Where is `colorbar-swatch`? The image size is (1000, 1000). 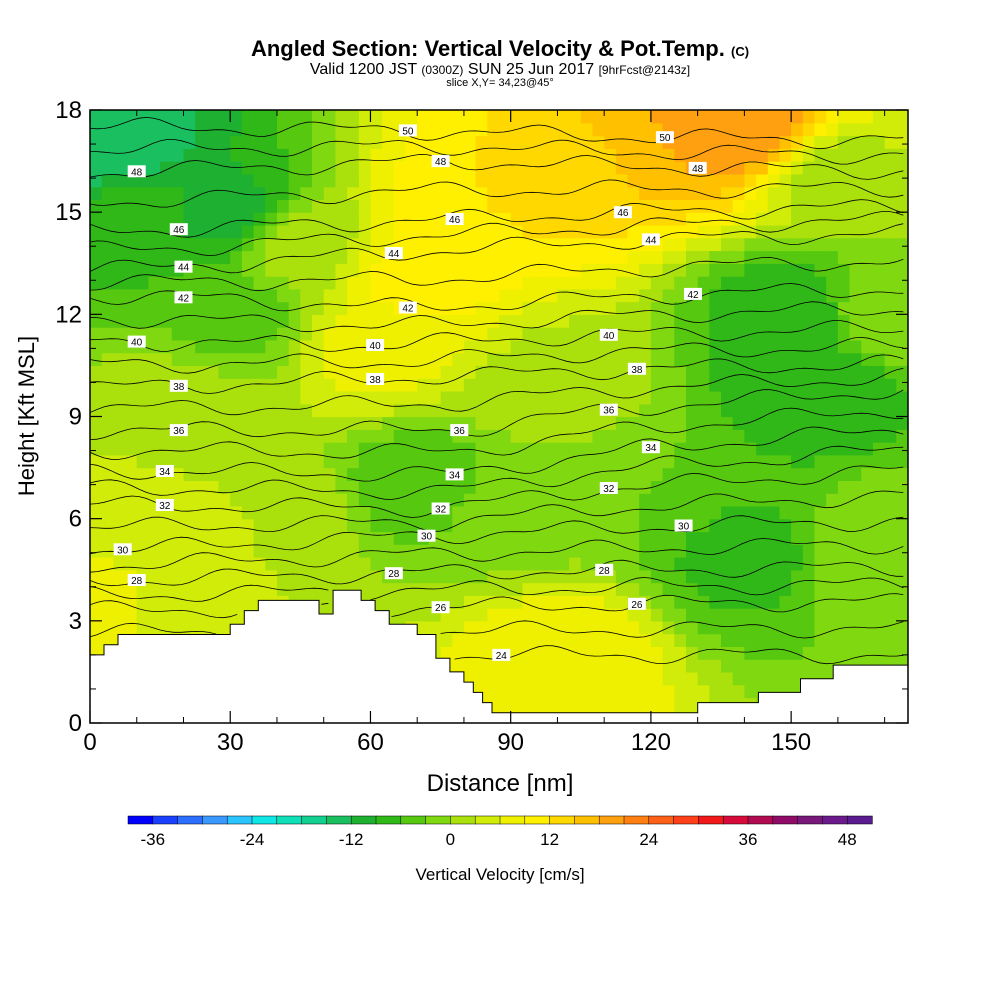
colorbar-swatch is located at coordinates (760, 820).